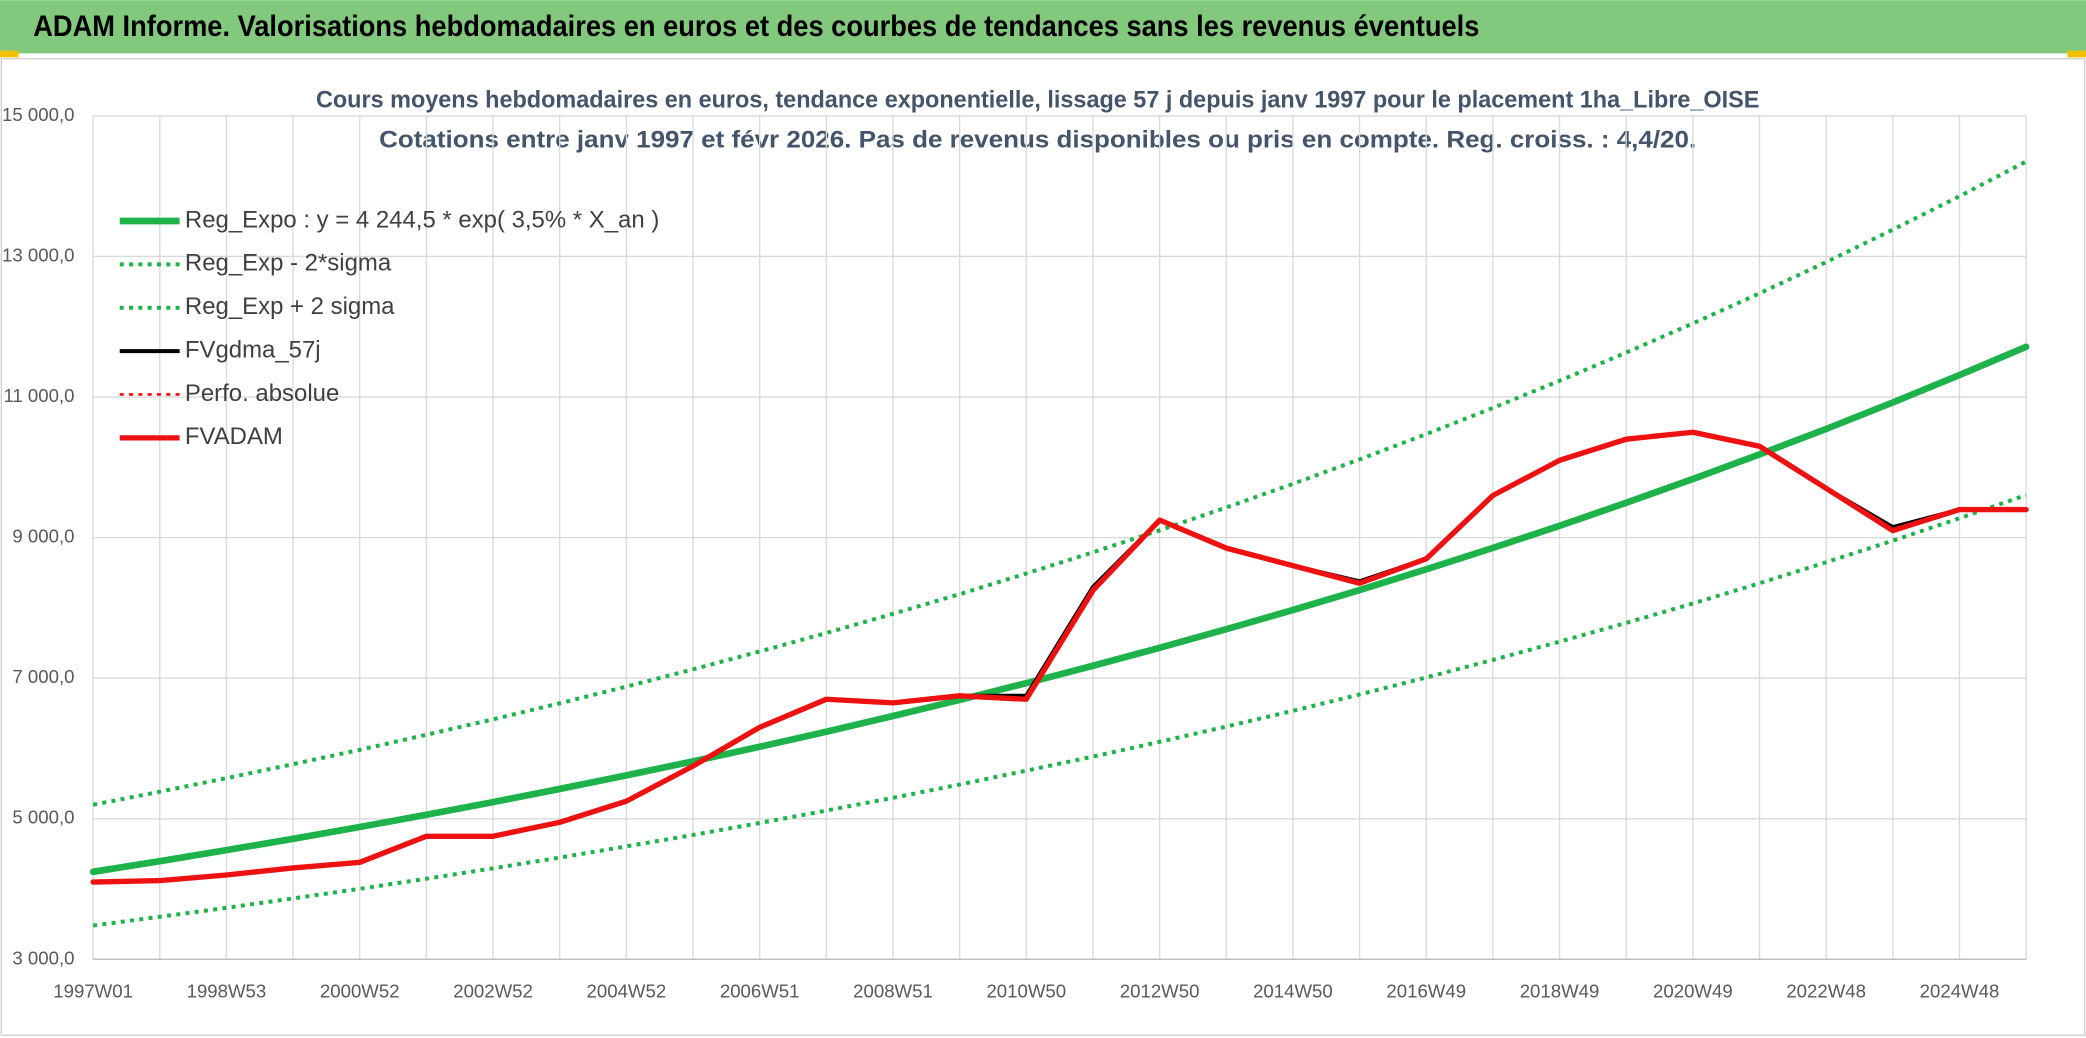 The height and width of the screenshot is (1038, 2086). What do you see at coordinates (1026, 991) in the screenshot?
I see `x-tick-label: 2010W50` at bounding box center [1026, 991].